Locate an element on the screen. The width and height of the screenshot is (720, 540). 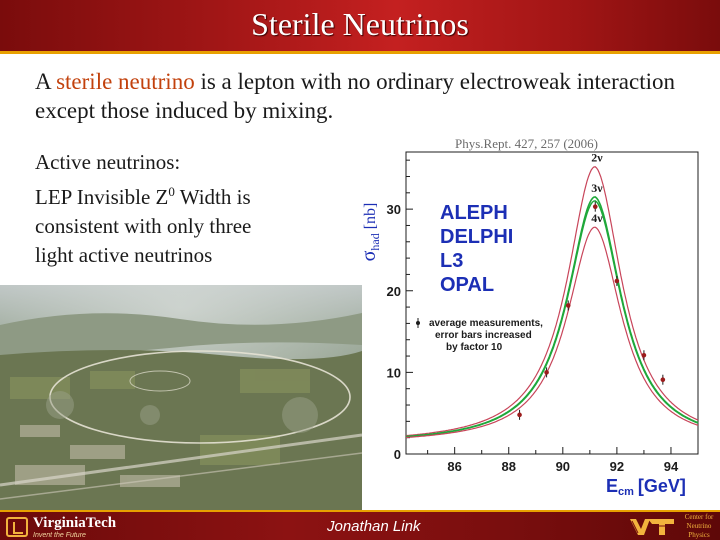
y-tick-label: 30 is located at coordinates (394, 209).